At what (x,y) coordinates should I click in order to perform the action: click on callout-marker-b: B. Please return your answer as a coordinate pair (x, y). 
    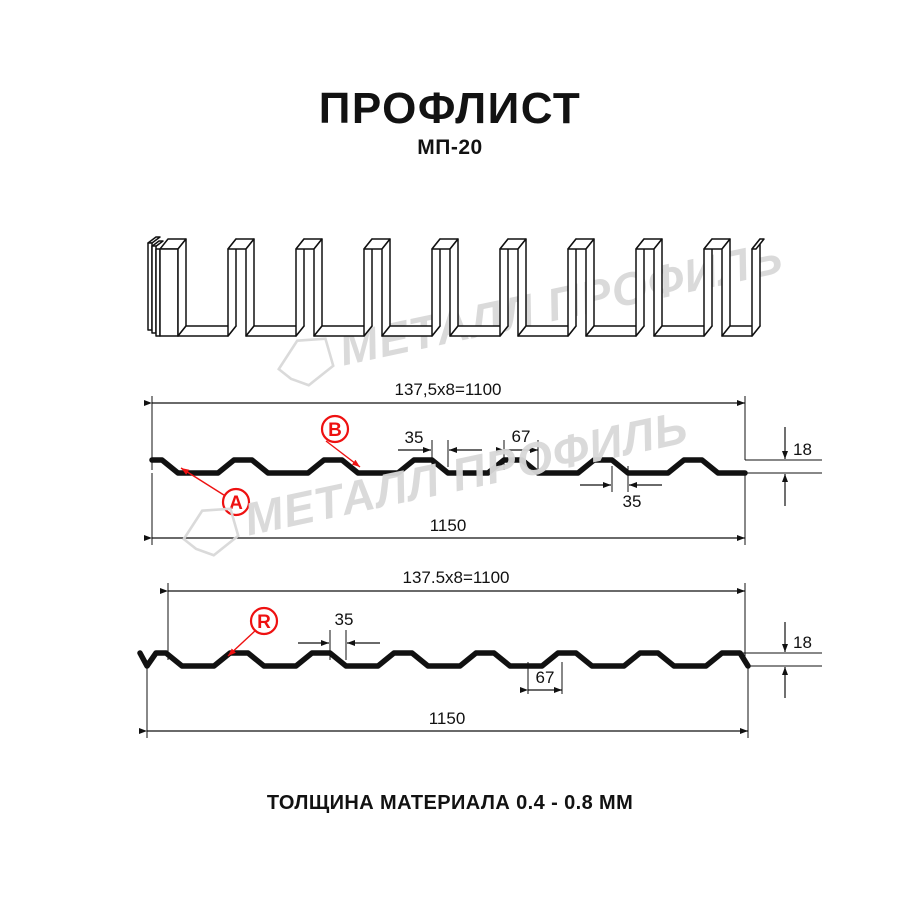
    Looking at the image, I should click on (340, 441).